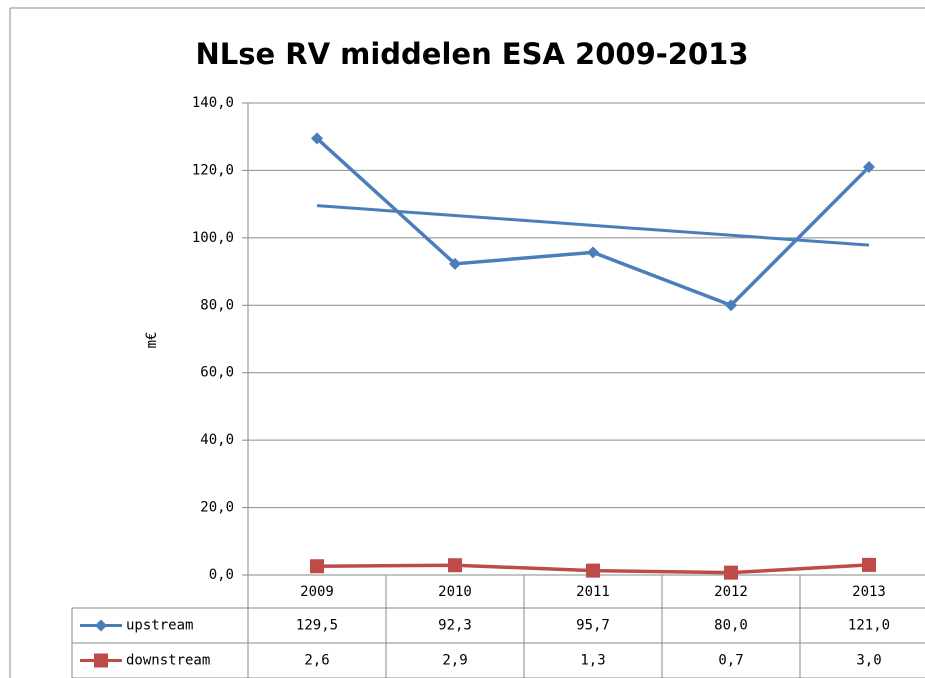 The height and width of the screenshot is (678, 925). Describe the element at coordinates (593, 626) in the screenshot. I see `table-value: 95,7` at that location.